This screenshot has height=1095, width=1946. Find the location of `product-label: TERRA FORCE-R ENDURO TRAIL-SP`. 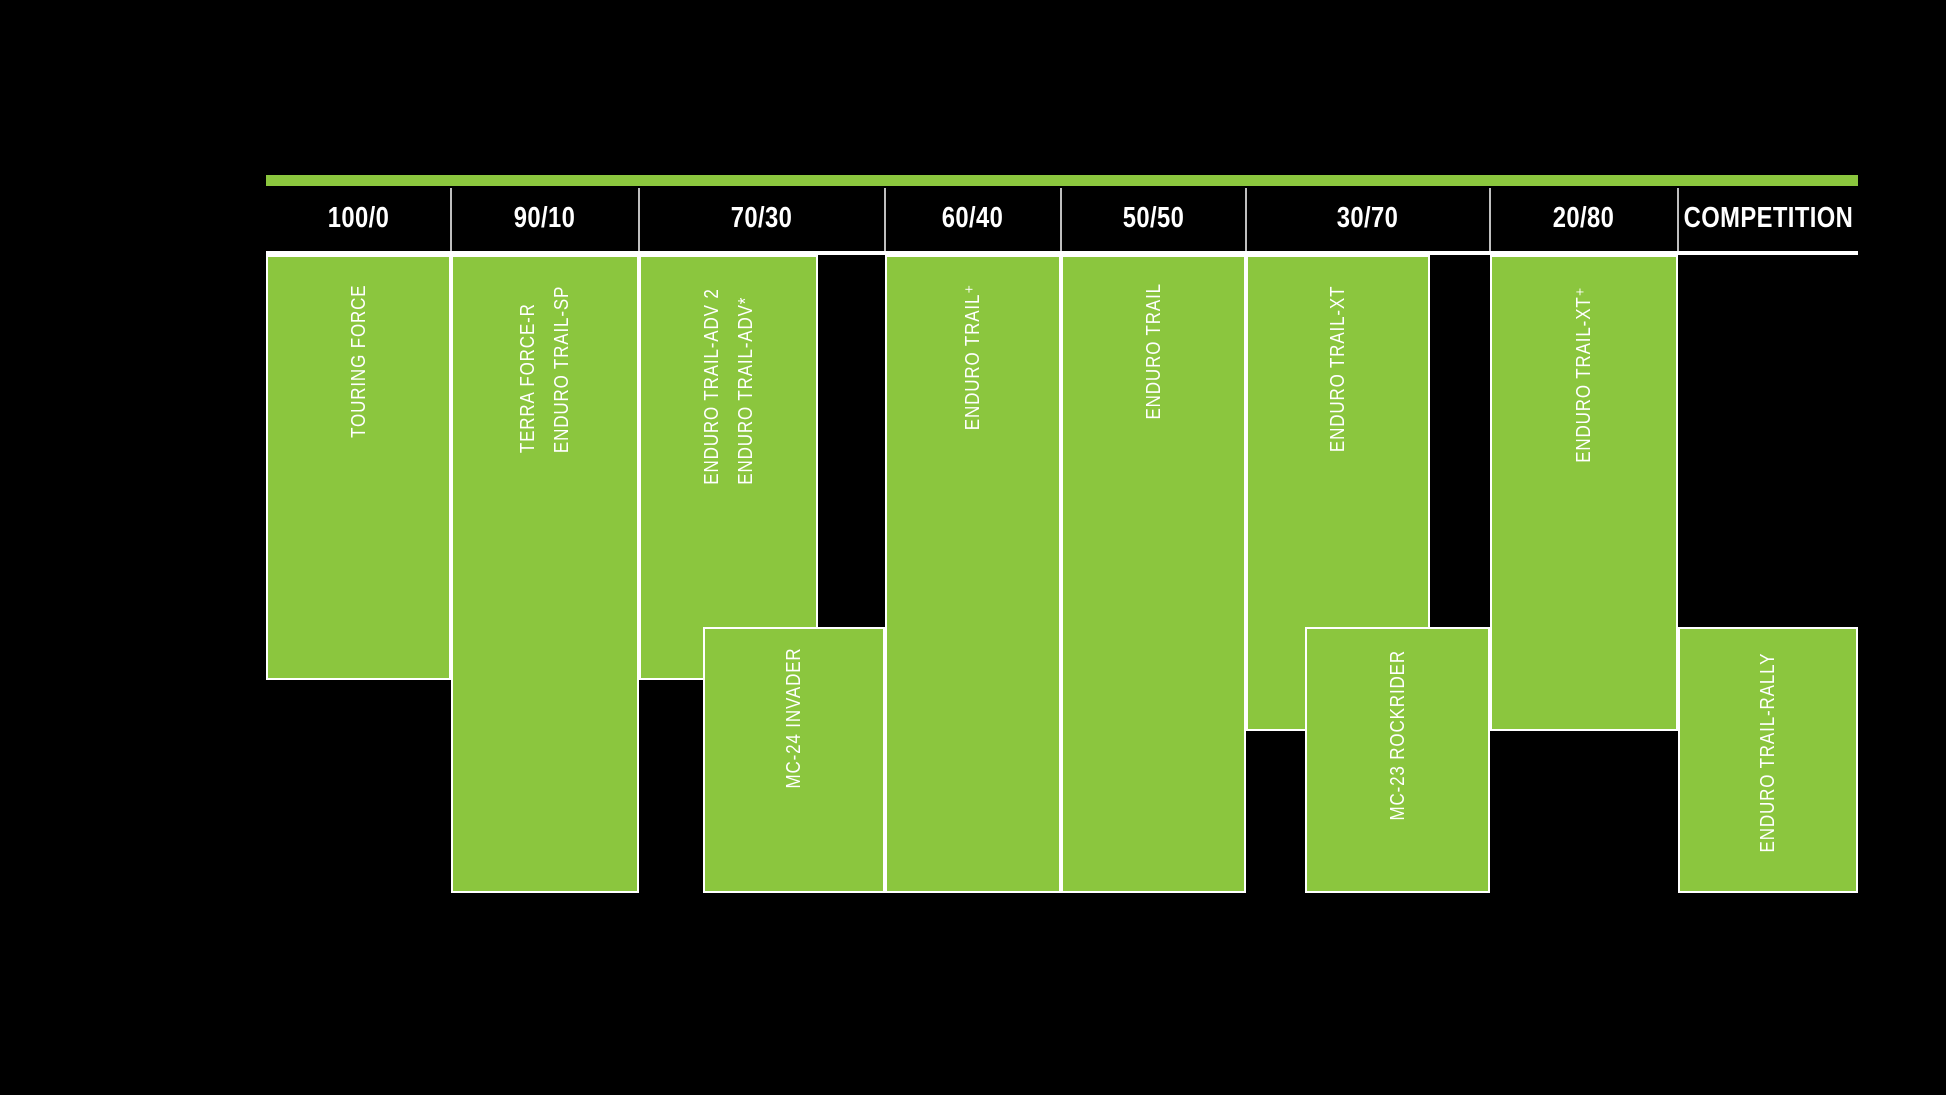

product-label: TERRA FORCE-R ENDURO TRAIL-SP is located at coordinates (545, 369).